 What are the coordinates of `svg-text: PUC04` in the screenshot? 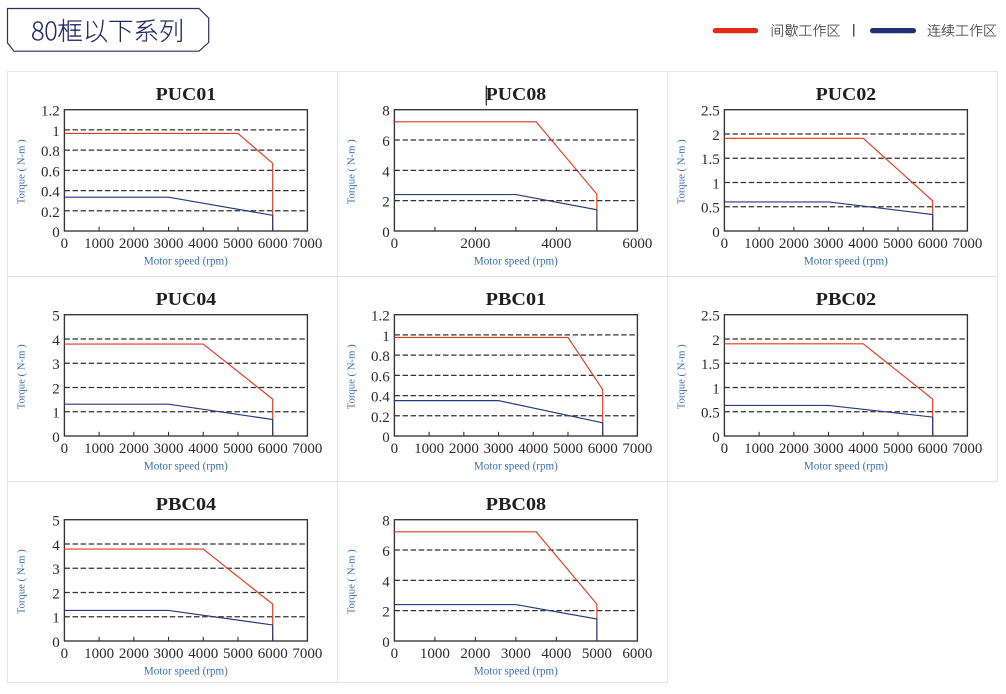 It's located at (186, 299).